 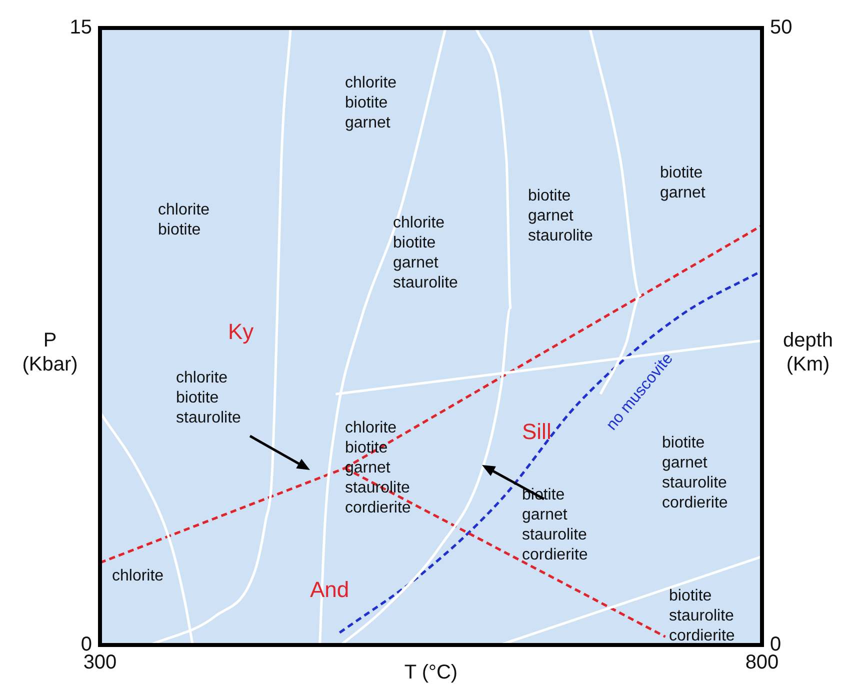 I want to click on annotation: Sill, so click(x=537, y=431).